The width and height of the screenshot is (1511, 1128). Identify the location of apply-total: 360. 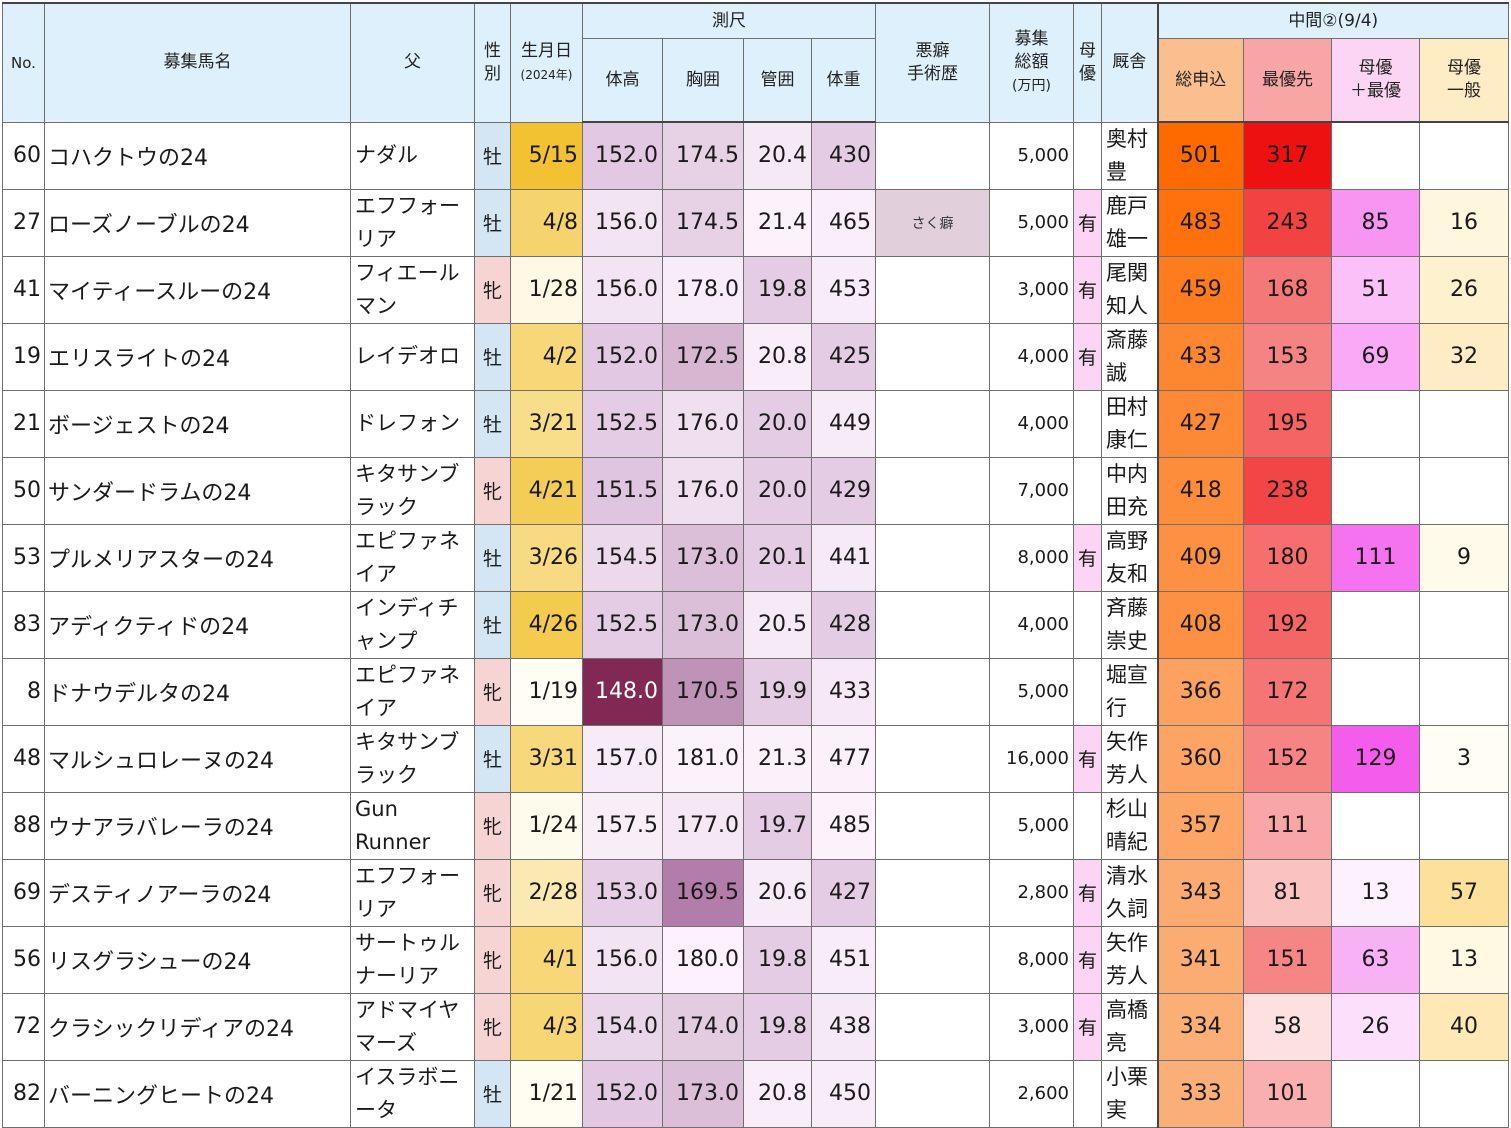
(1200, 758).